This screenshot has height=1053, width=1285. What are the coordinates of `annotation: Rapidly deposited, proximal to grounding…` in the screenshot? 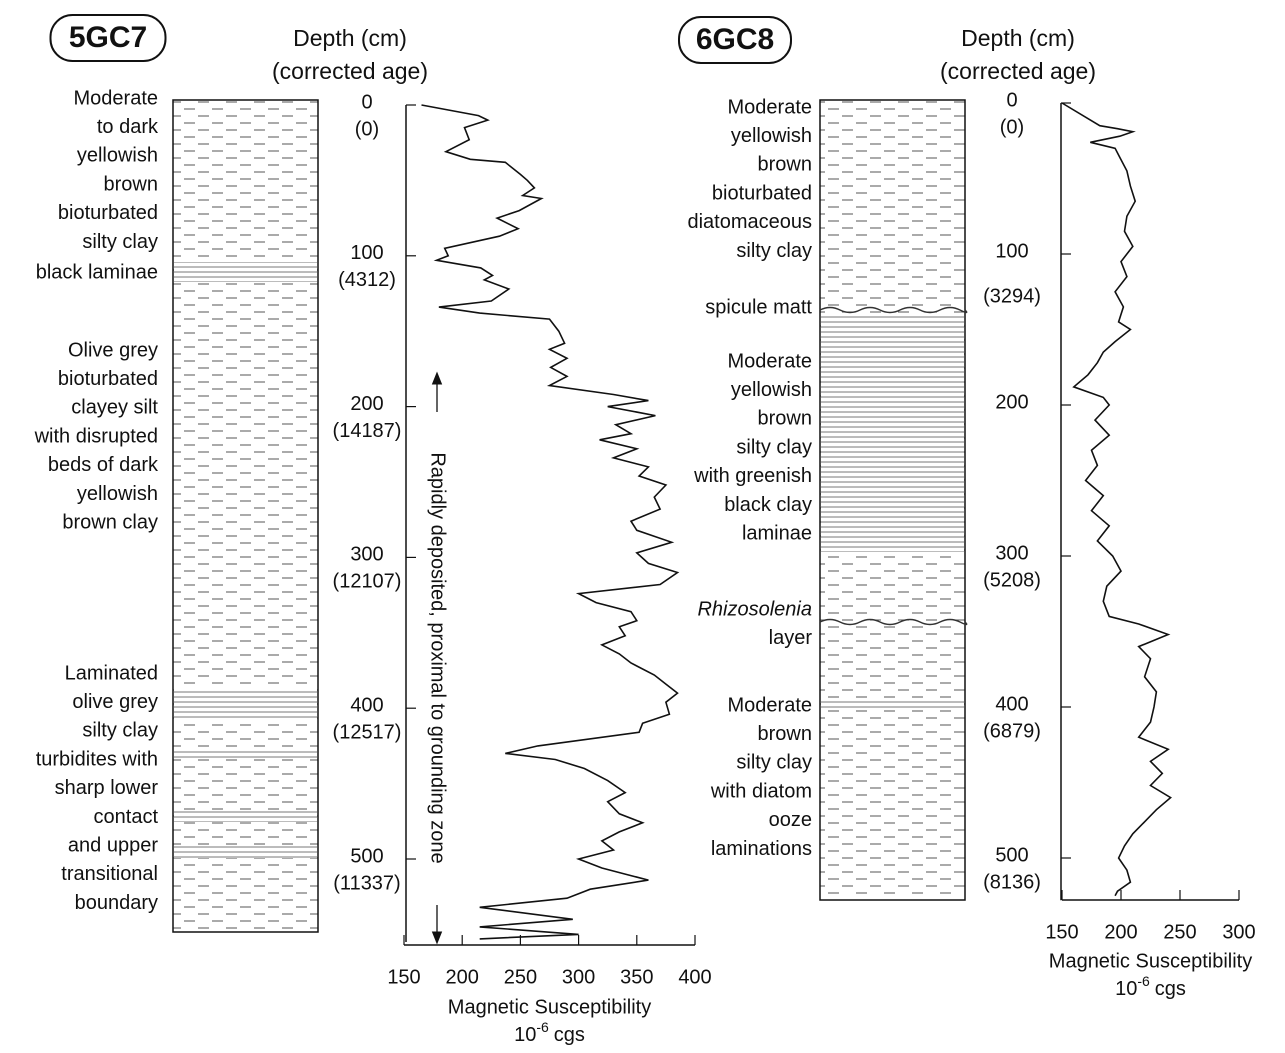 It's located at (438, 657).